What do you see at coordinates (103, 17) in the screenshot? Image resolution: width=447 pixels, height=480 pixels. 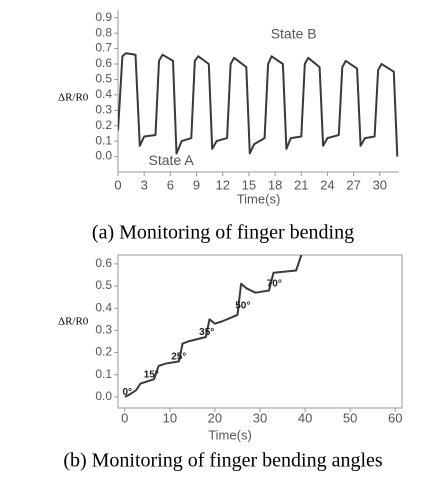 I see `y-tick-label: 0.9` at bounding box center [103, 17].